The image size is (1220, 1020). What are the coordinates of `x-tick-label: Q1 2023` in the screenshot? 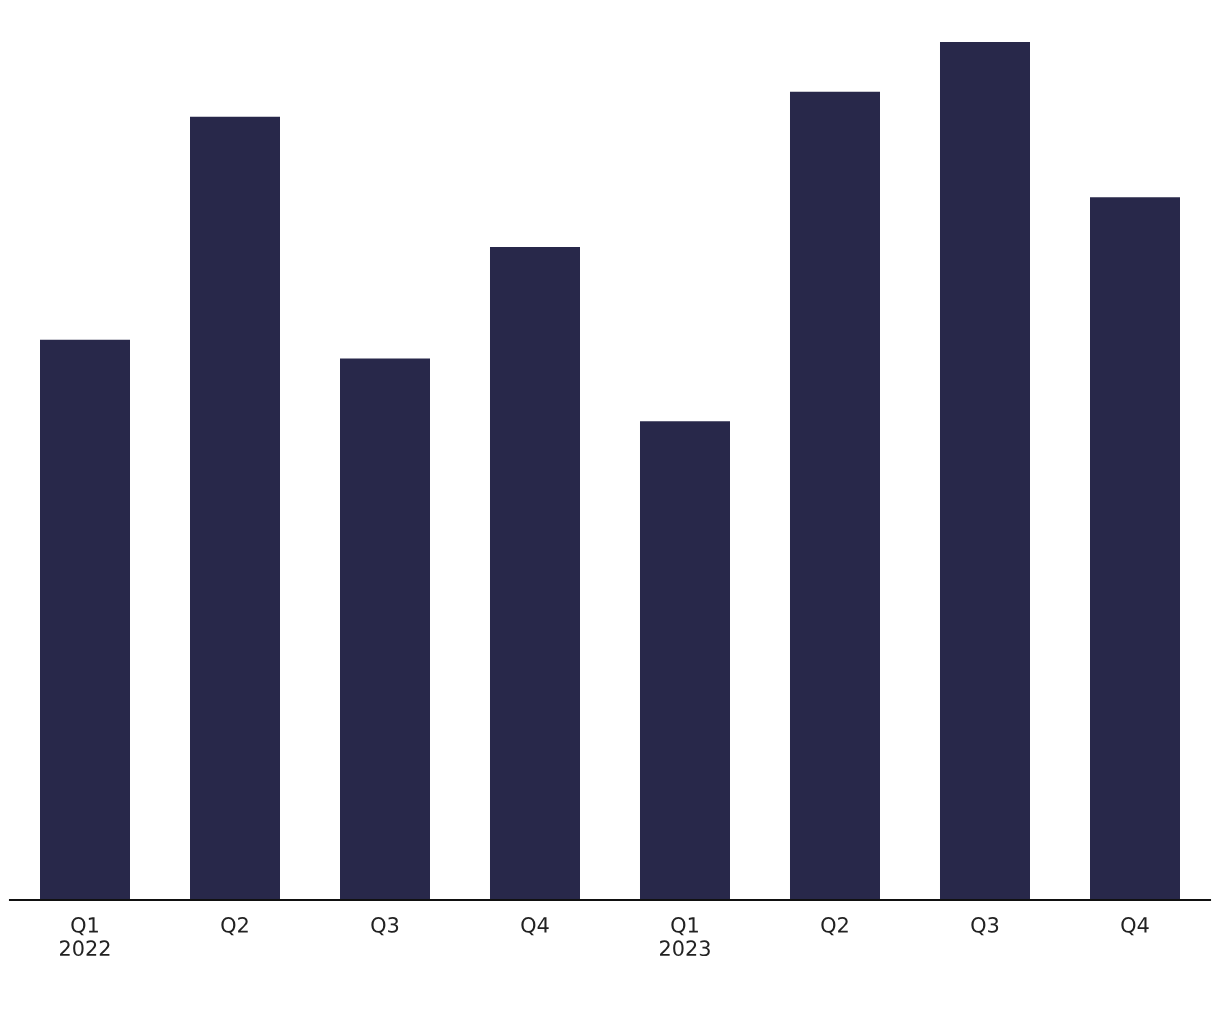 It's located at (685, 937).